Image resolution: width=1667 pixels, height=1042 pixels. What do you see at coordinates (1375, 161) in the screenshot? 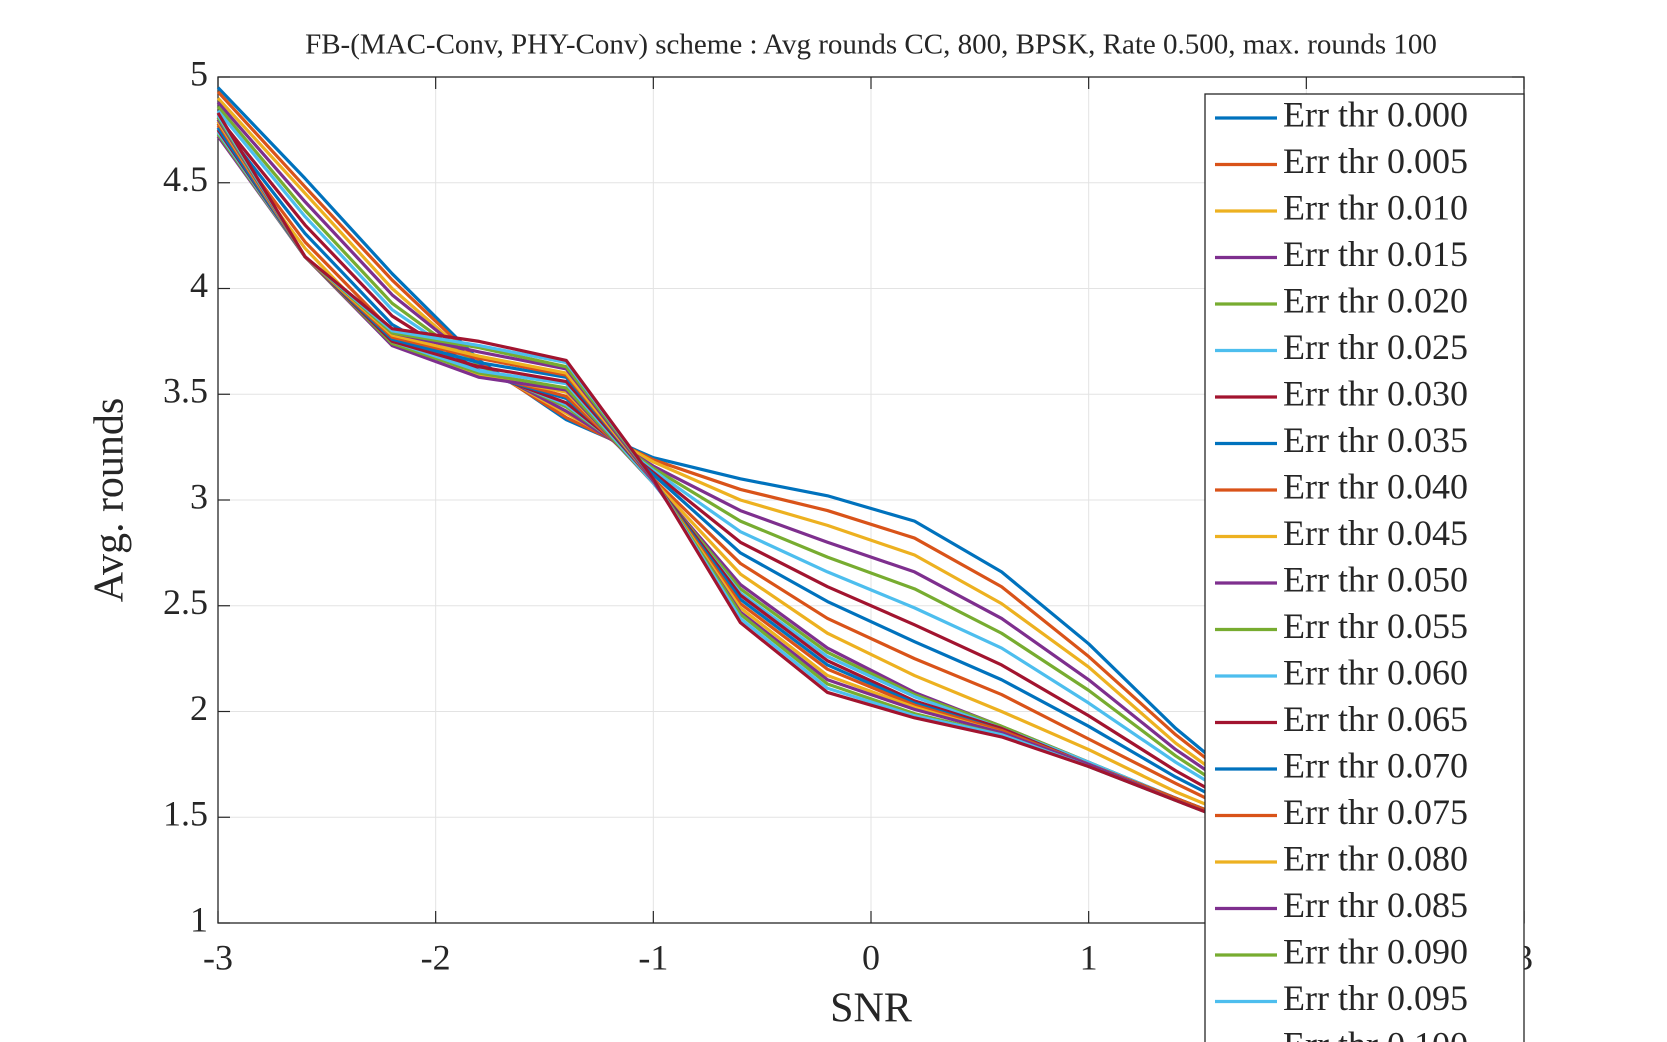
I see `legend-label: Err thr 0.005` at bounding box center [1375, 161].